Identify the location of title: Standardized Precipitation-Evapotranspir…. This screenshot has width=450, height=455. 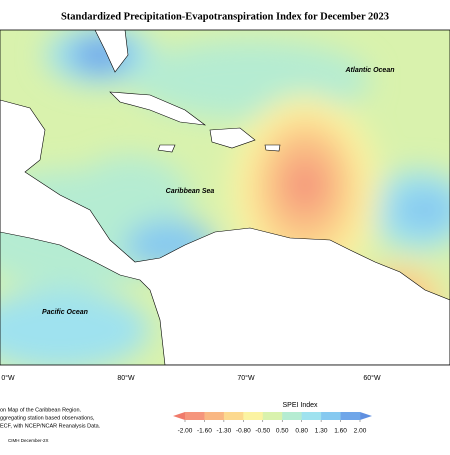
(225, 16).